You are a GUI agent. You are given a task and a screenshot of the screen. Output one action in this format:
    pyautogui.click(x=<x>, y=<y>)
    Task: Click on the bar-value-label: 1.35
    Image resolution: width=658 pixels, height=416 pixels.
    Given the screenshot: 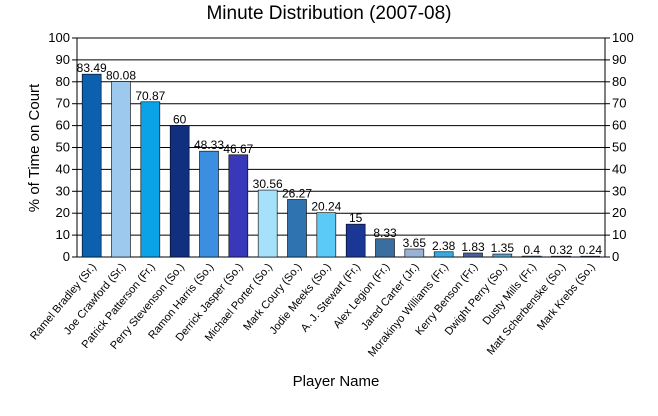 What is the action you would take?
    pyautogui.click(x=503, y=248)
    